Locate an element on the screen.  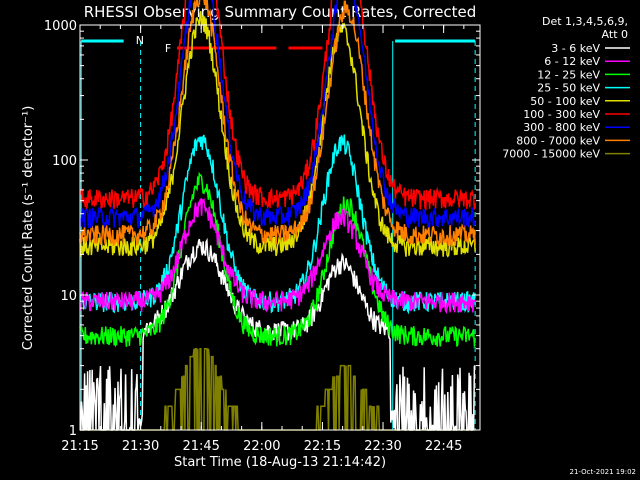
x-tick-label: 22:30 is located at coordinates (382, 446).